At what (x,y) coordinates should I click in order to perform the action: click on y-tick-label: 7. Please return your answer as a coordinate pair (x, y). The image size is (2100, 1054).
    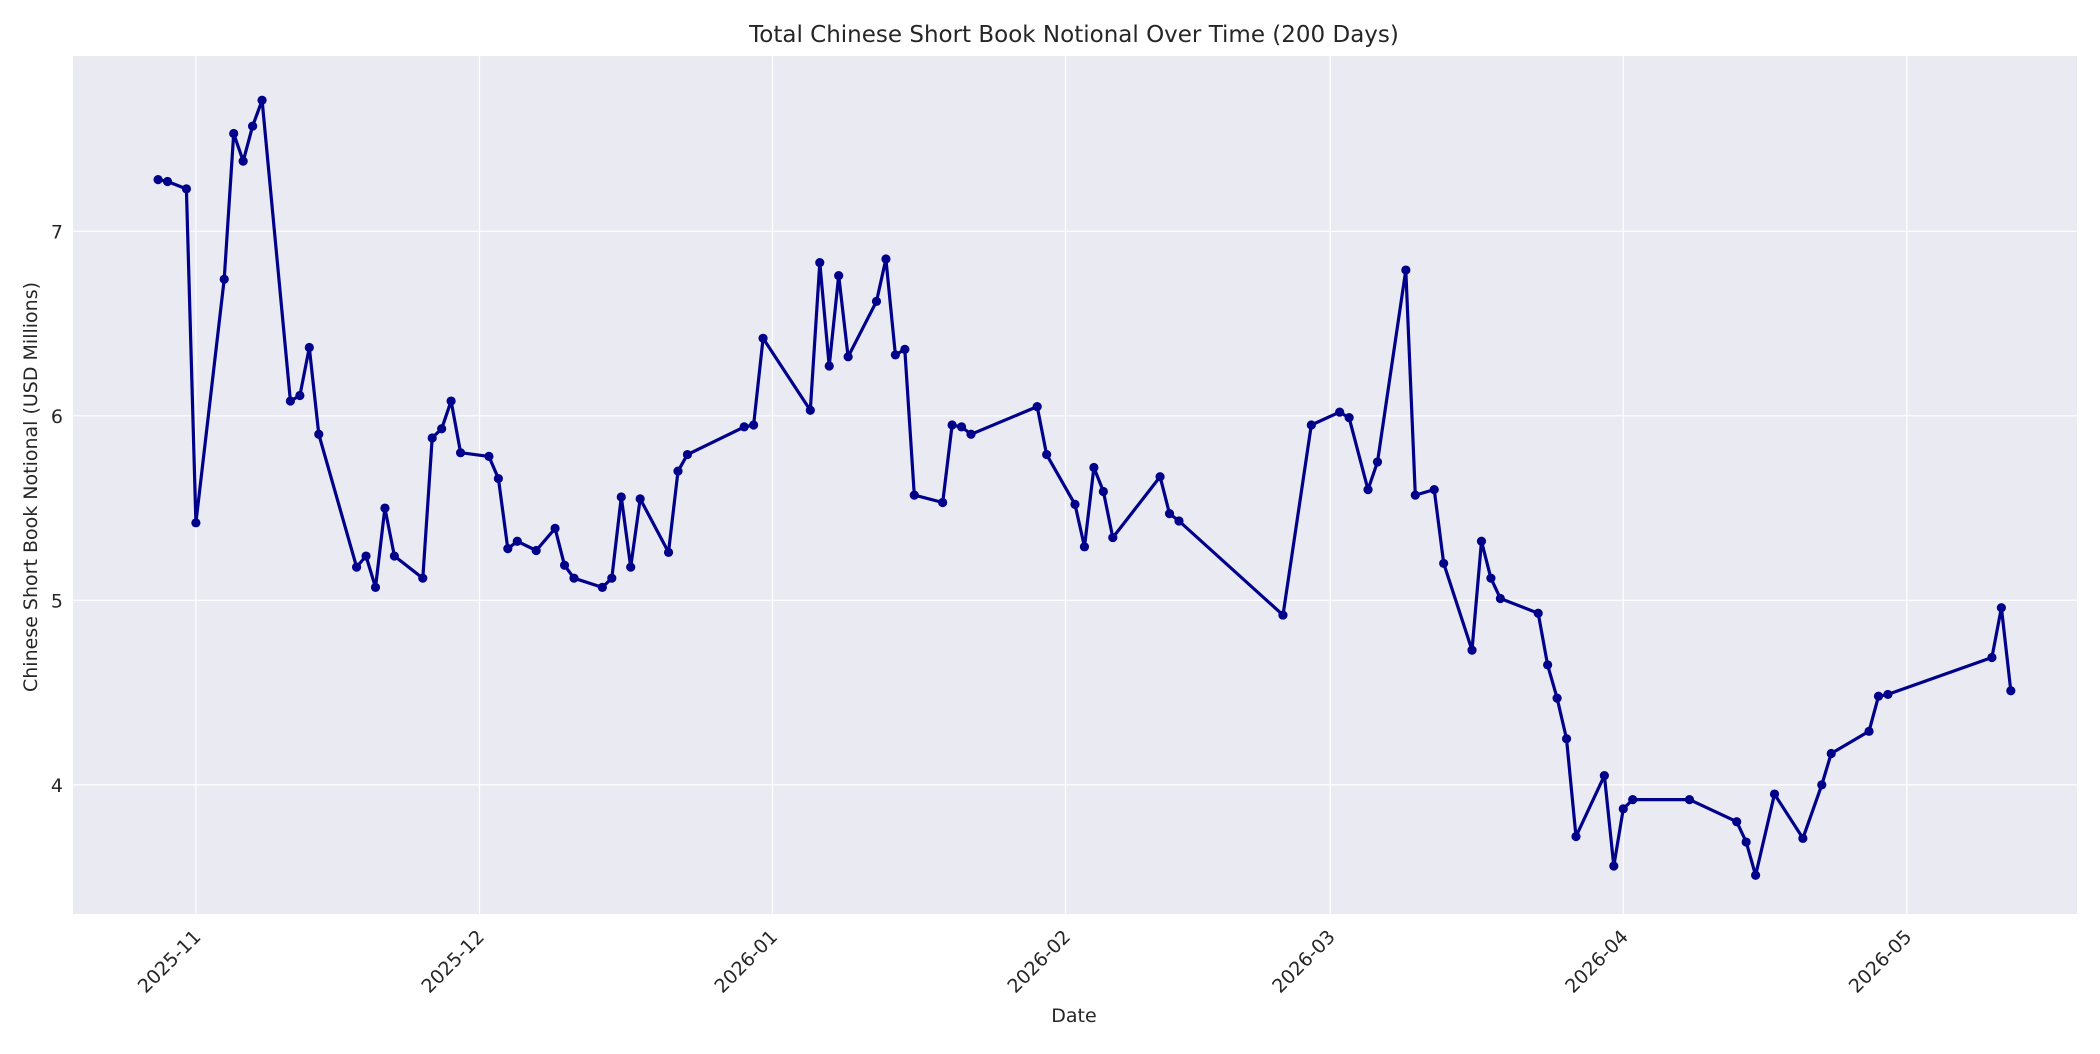
    Looking at the image, I should click on (57, 232).